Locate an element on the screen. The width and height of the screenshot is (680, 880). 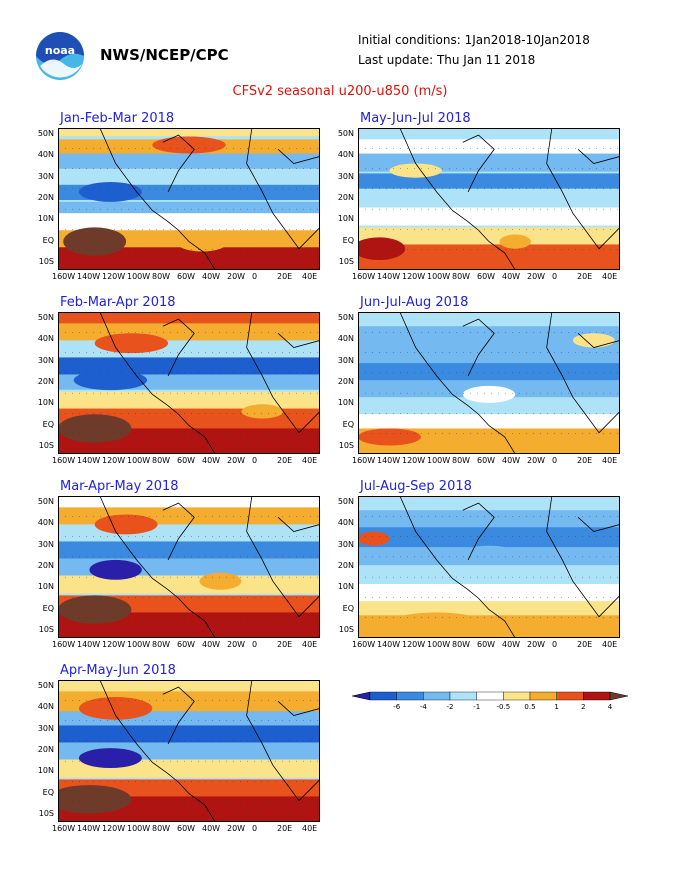
panel-title: May-Jun-Jul 2018 is located at coordinates (415, 118).